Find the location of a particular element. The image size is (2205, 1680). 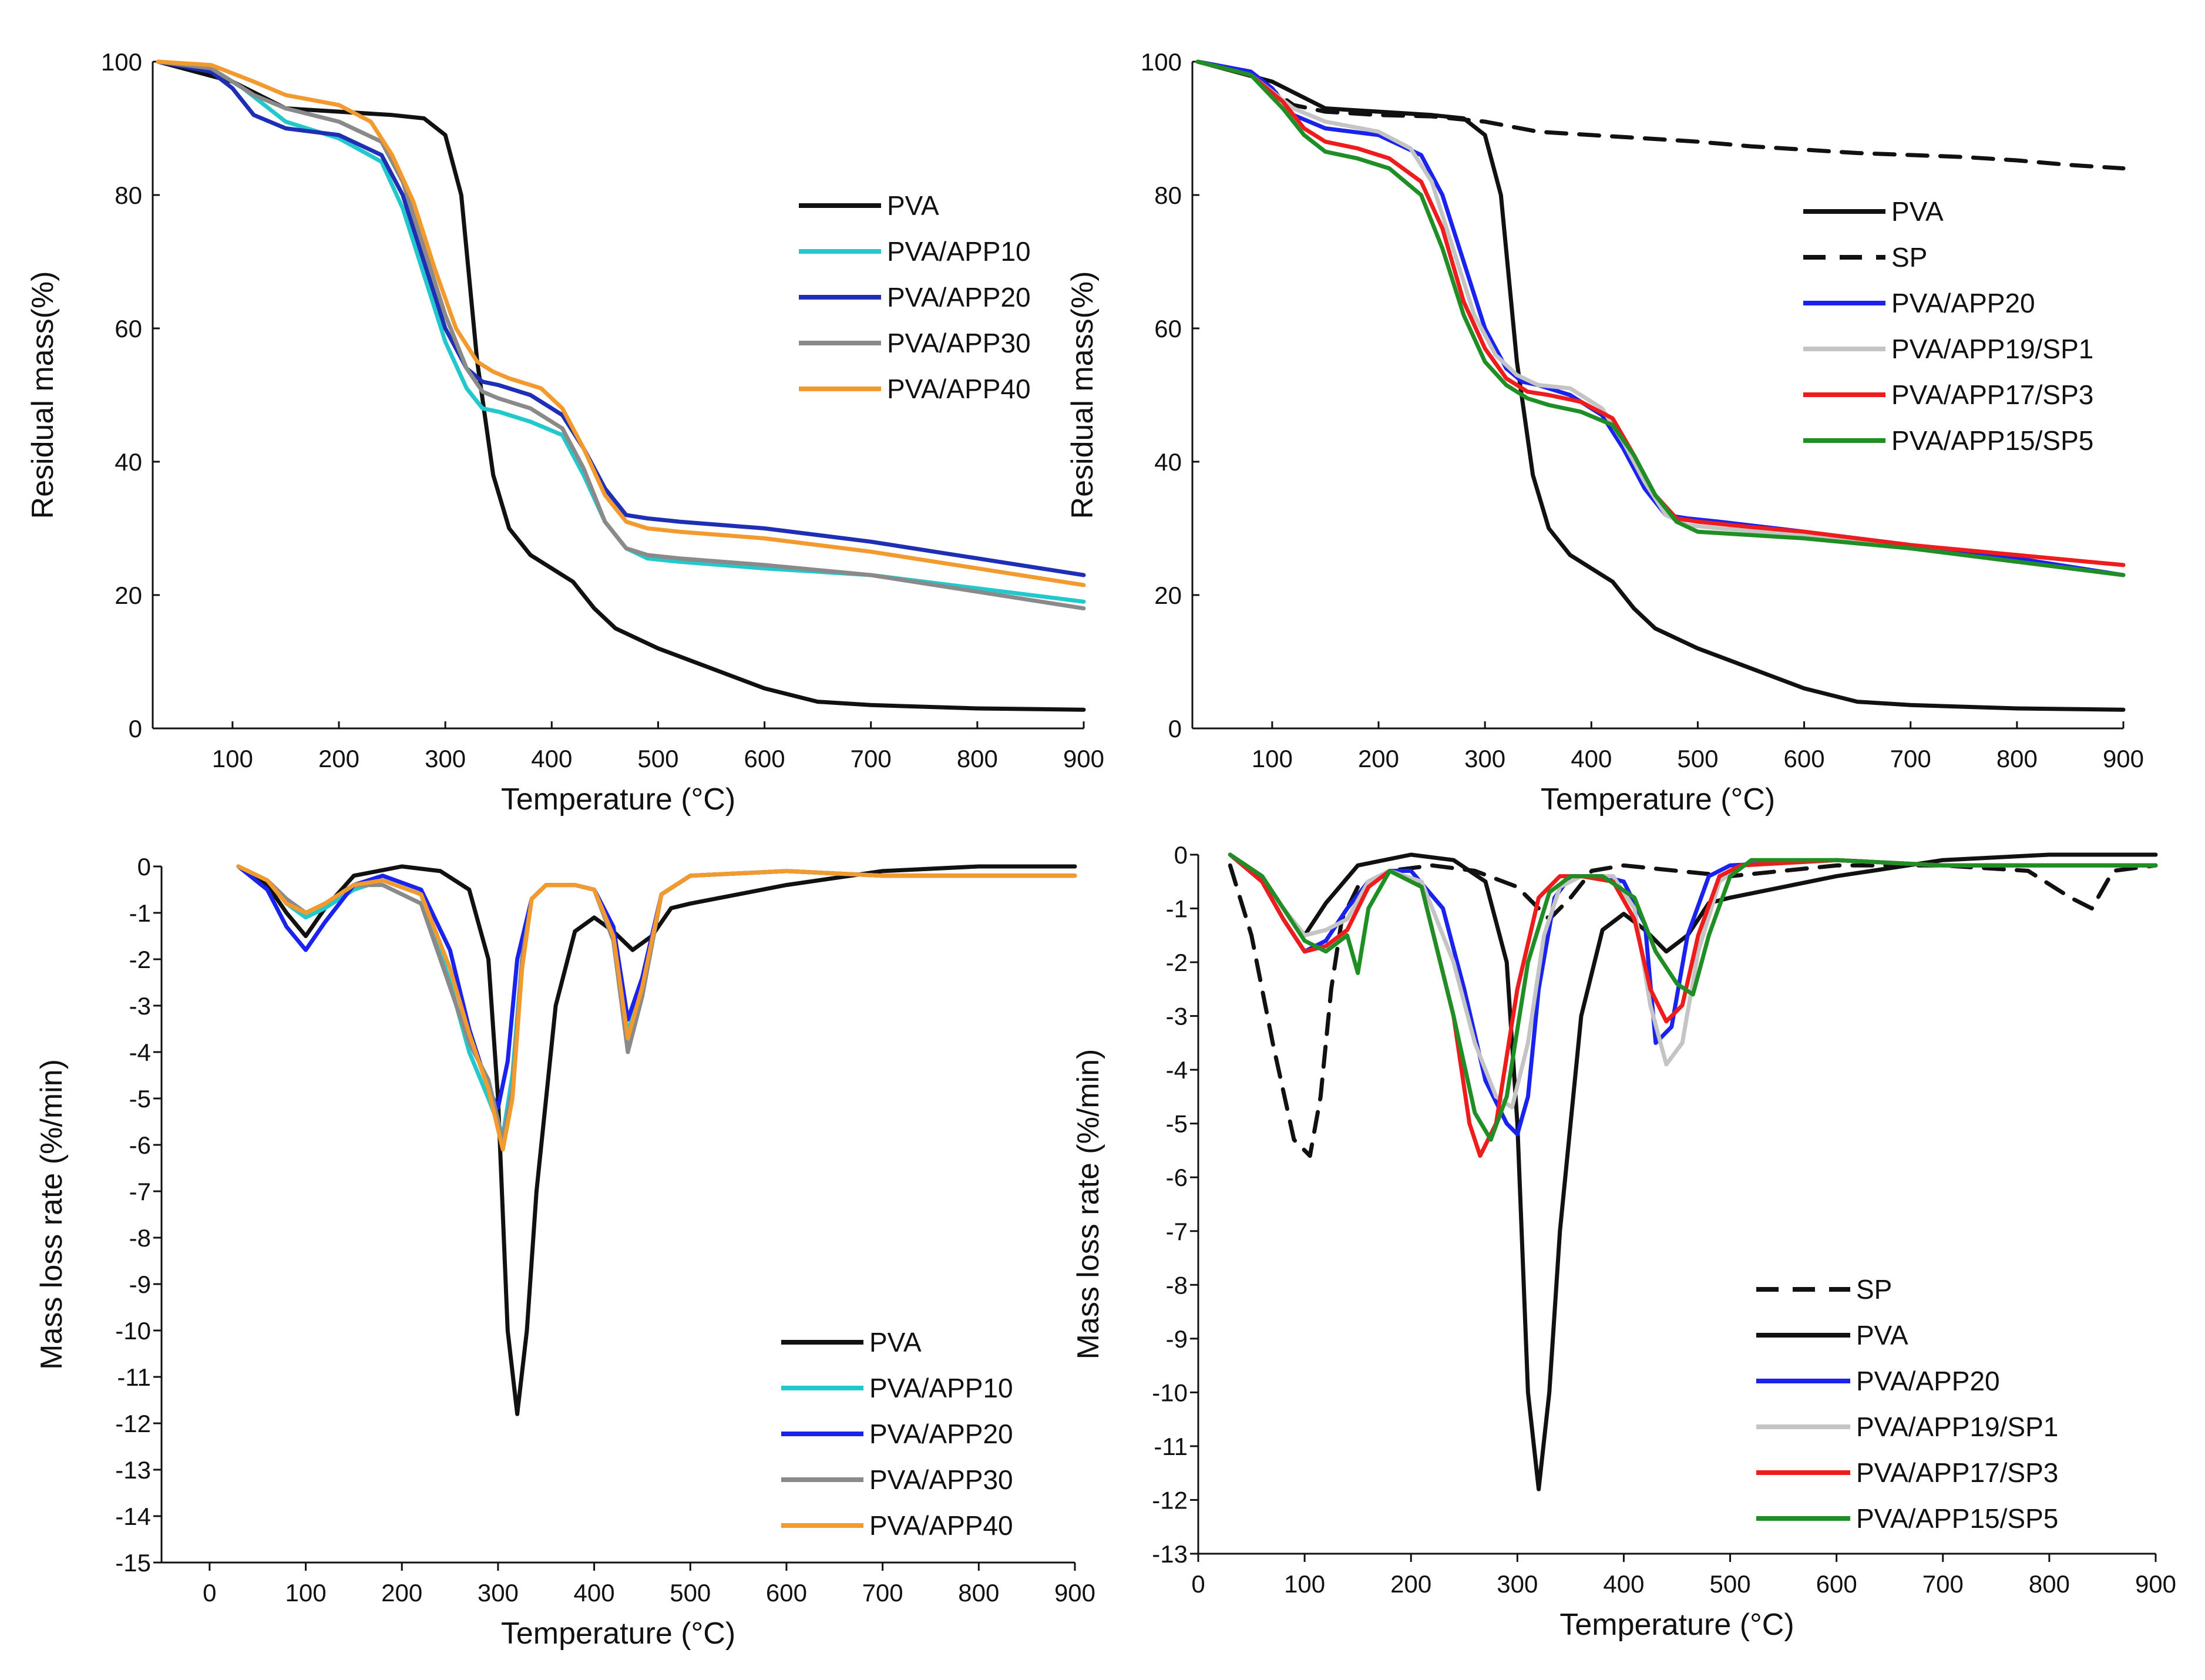

series-line-pva is located at coordinates (656, 1140).